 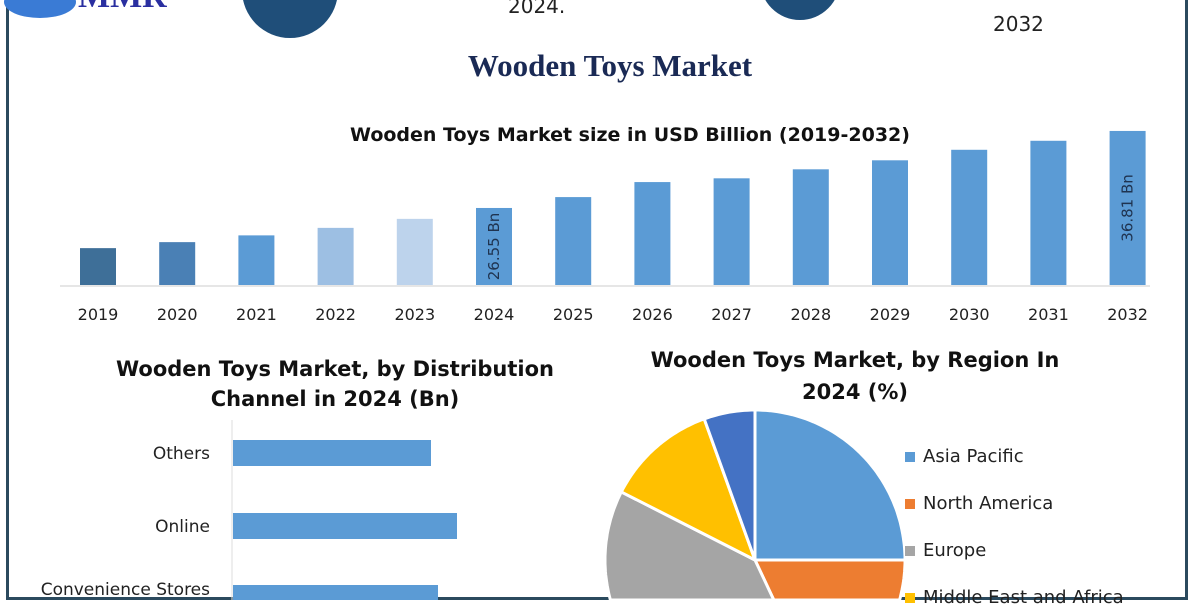 What do you see at coordinates (973, 456) in the screenshot?
I see `legend-label: Asia Pacific` at bounding box center [973, 456].